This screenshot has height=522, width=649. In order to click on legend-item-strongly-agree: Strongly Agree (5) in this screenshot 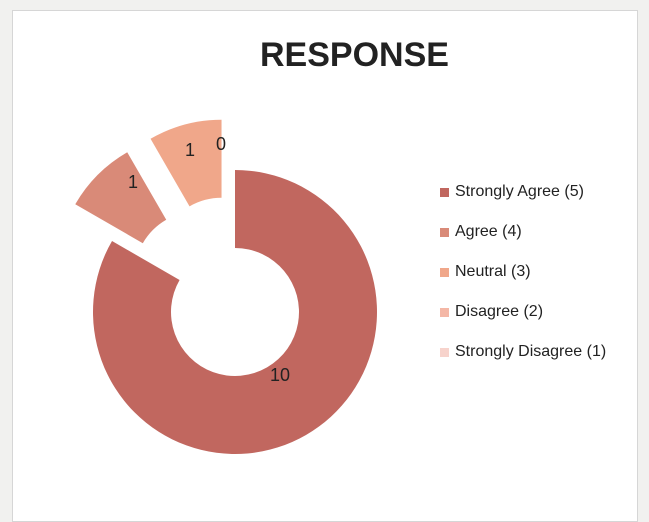, I will do `click(523, 192)`.